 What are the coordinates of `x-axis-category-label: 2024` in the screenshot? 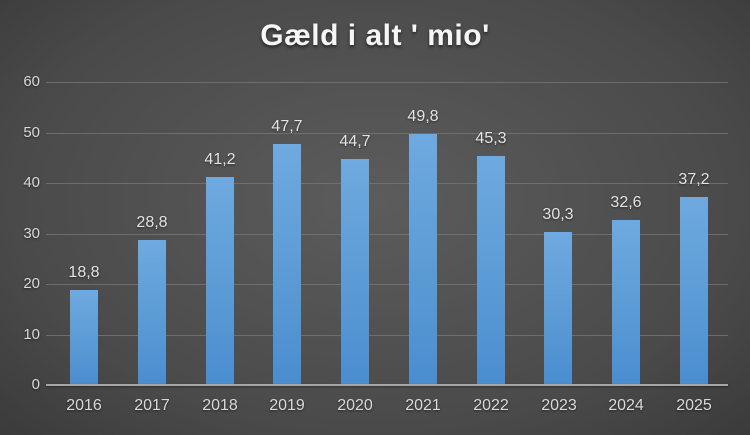 It's located at (626, 405).